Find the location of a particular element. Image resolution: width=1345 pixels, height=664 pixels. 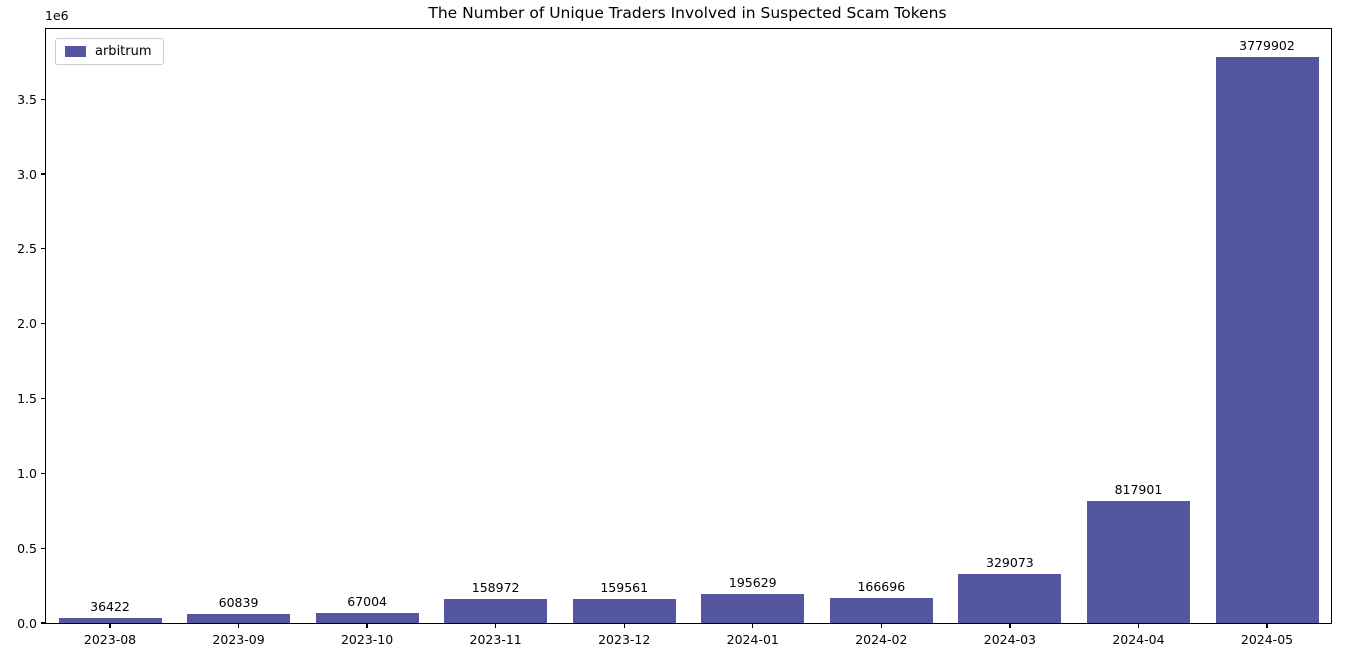

bar-value-label: 195629 is located at coordinates (752, 582).